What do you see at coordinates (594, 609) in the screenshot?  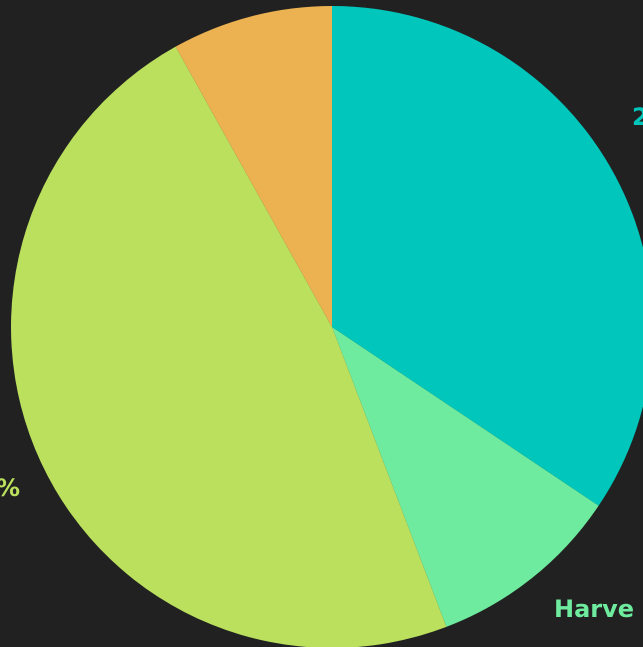 I see `pie-label-2: Harve` at bounding box center [594, 609].